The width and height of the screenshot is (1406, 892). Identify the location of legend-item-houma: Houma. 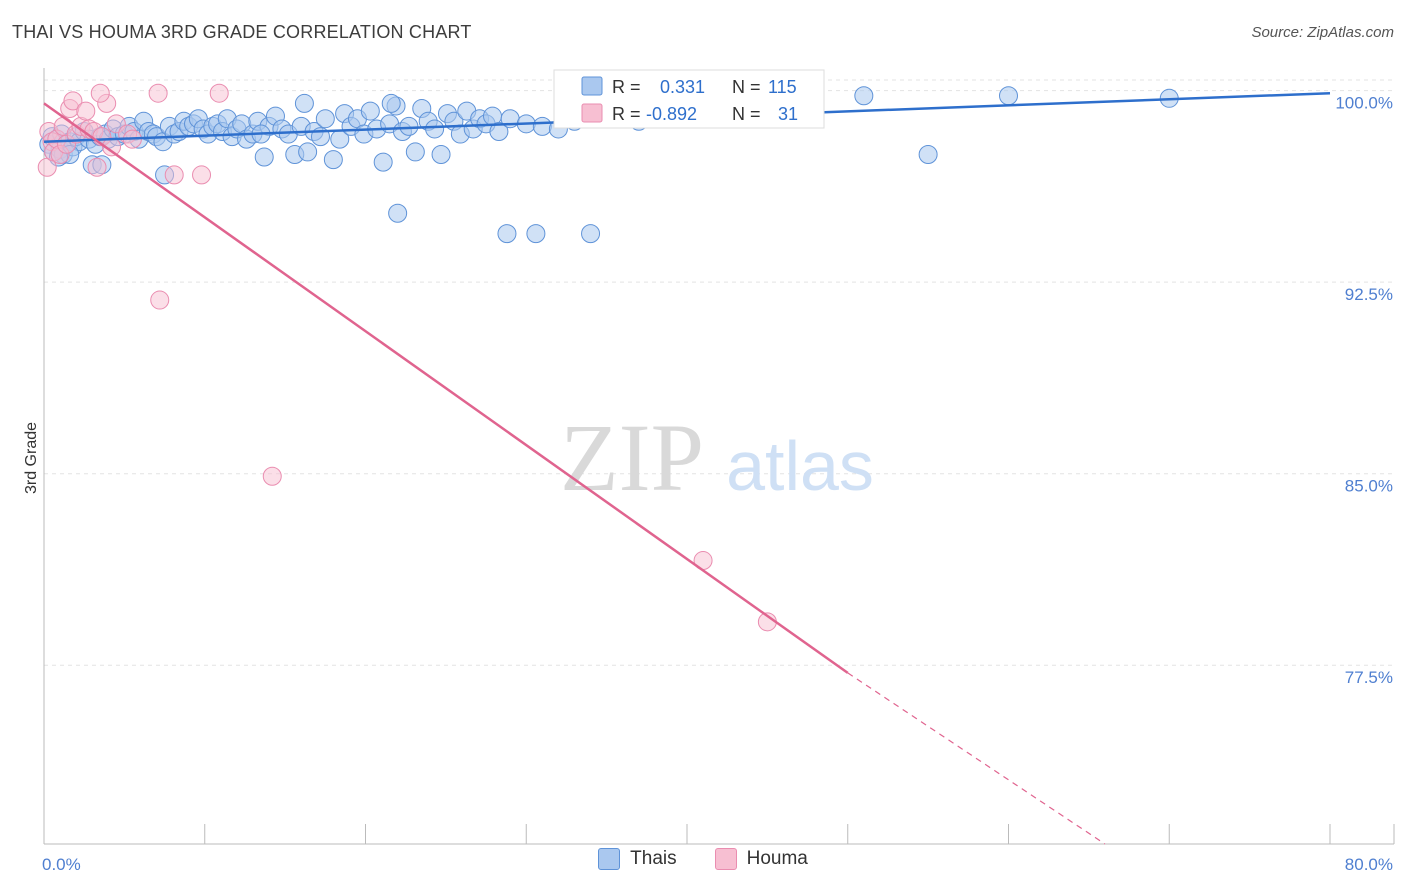
(761, 859).